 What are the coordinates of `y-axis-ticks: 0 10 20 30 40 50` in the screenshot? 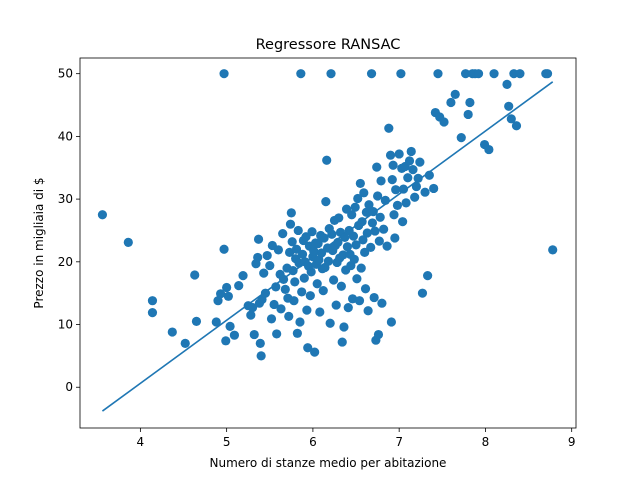 It's located at (69, 230).